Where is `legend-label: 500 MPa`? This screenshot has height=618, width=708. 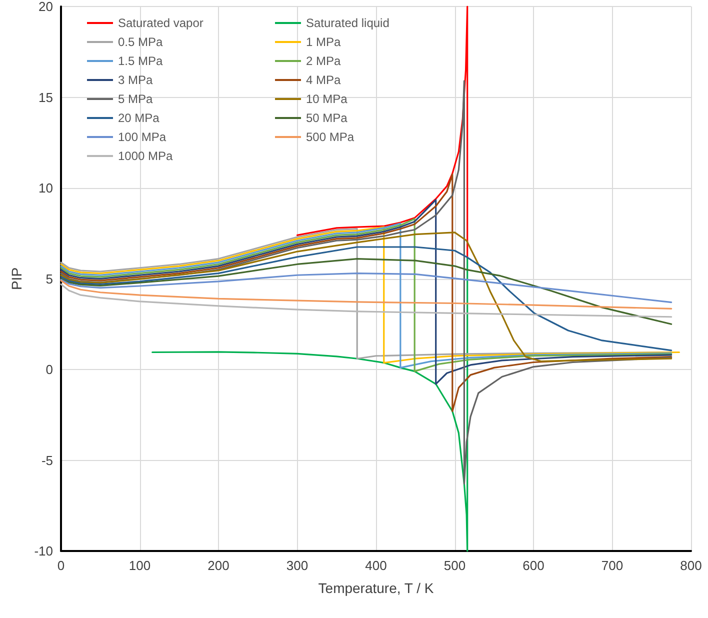
legend-label: 500 MPa is located at coordinates (330, 137).